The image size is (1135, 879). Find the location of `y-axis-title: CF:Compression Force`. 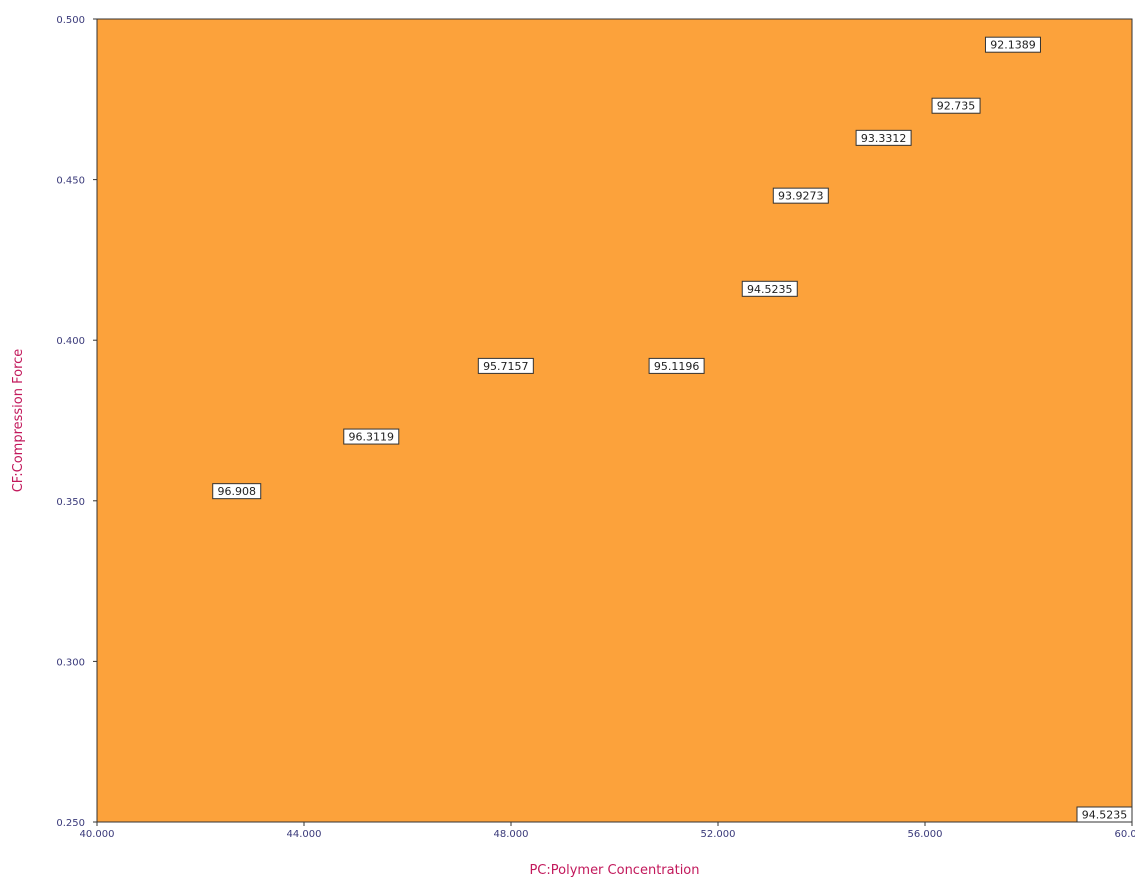

y-axis-title: CF:Compression Force is located at coordinates (18, 421).